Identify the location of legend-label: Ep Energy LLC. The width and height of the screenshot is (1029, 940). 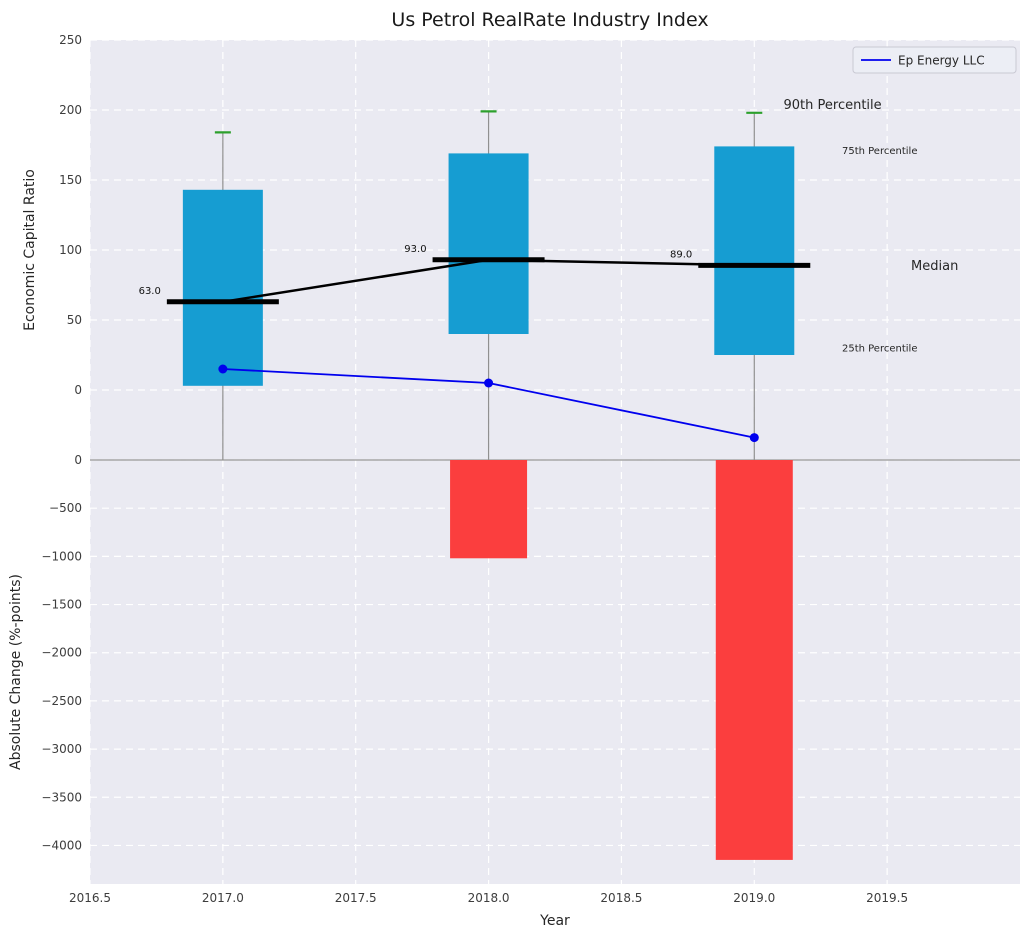
(941, 61).